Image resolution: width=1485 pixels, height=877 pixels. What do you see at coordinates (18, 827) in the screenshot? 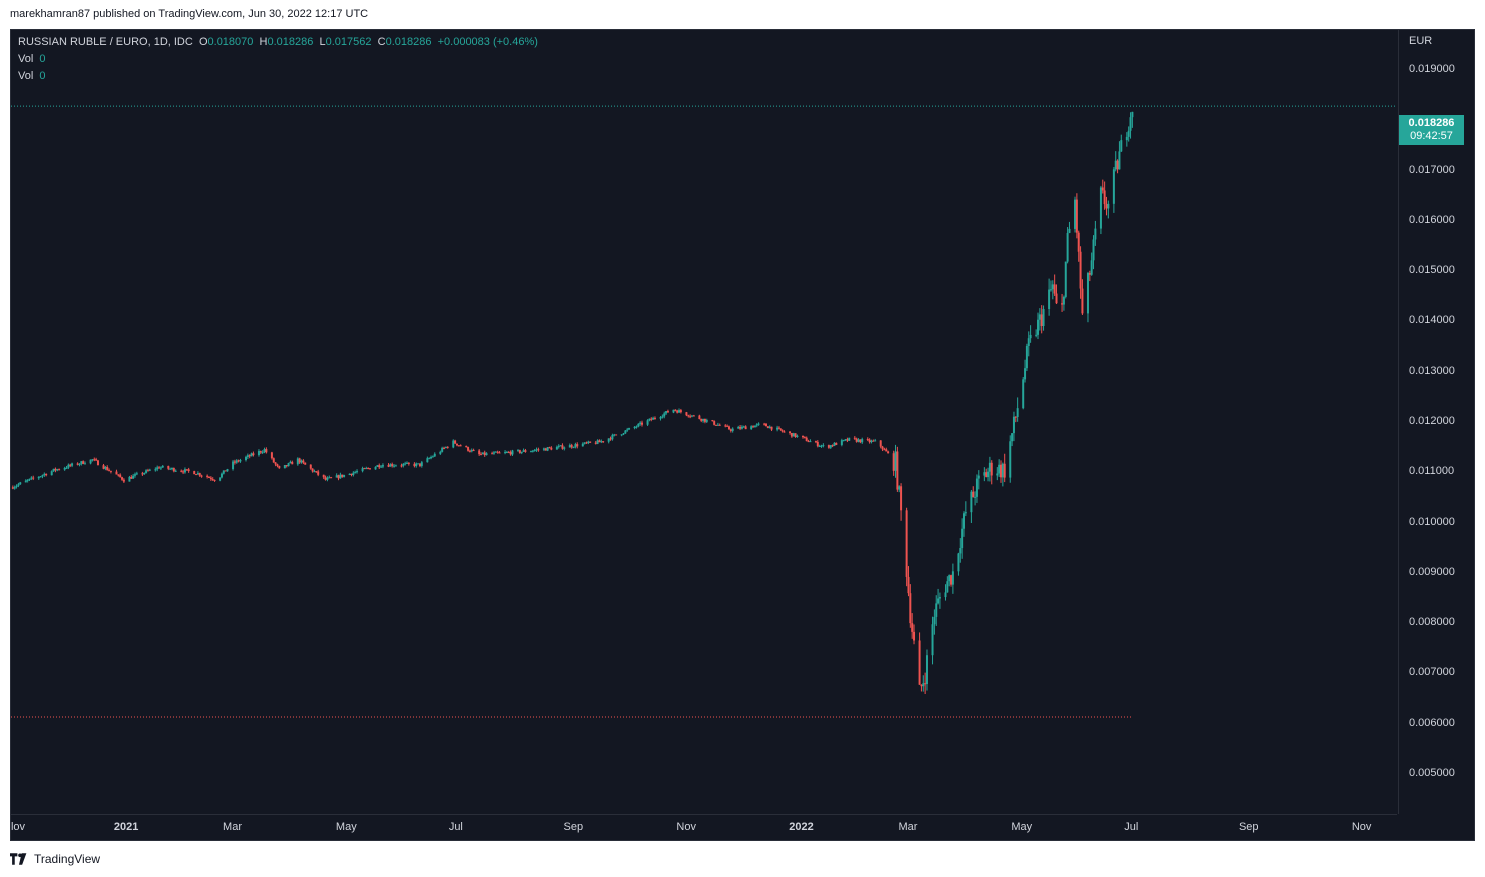
I see `time-tick-label: lov` at bounding box center [18, 827].